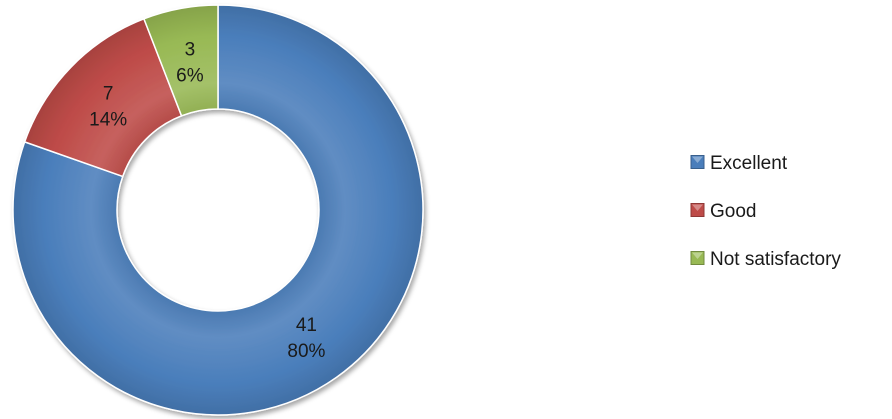 This screenshot has height=419, width=892. I want to click on percent-label-excellent: 80%, so click(306, 351).